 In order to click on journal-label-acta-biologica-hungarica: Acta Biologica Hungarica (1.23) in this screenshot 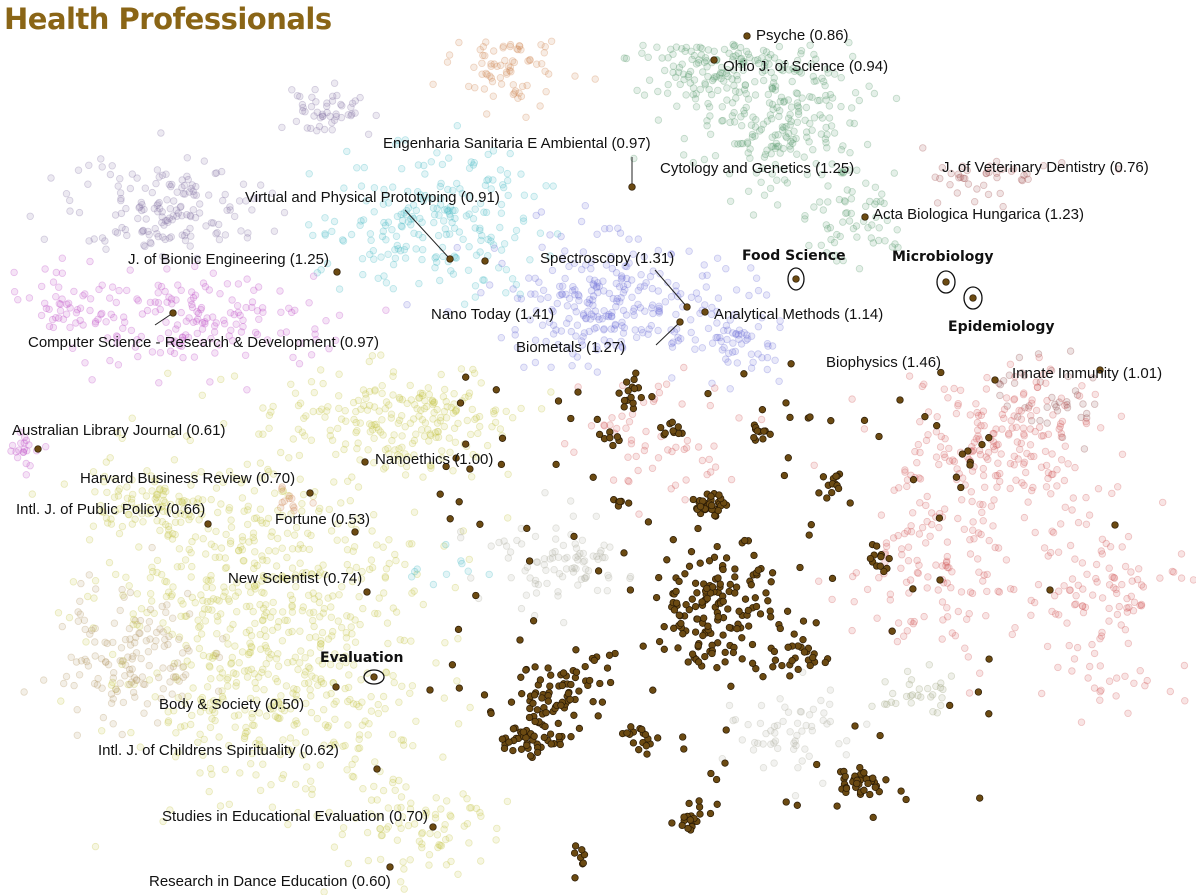, I will do `click(978, 214)`.